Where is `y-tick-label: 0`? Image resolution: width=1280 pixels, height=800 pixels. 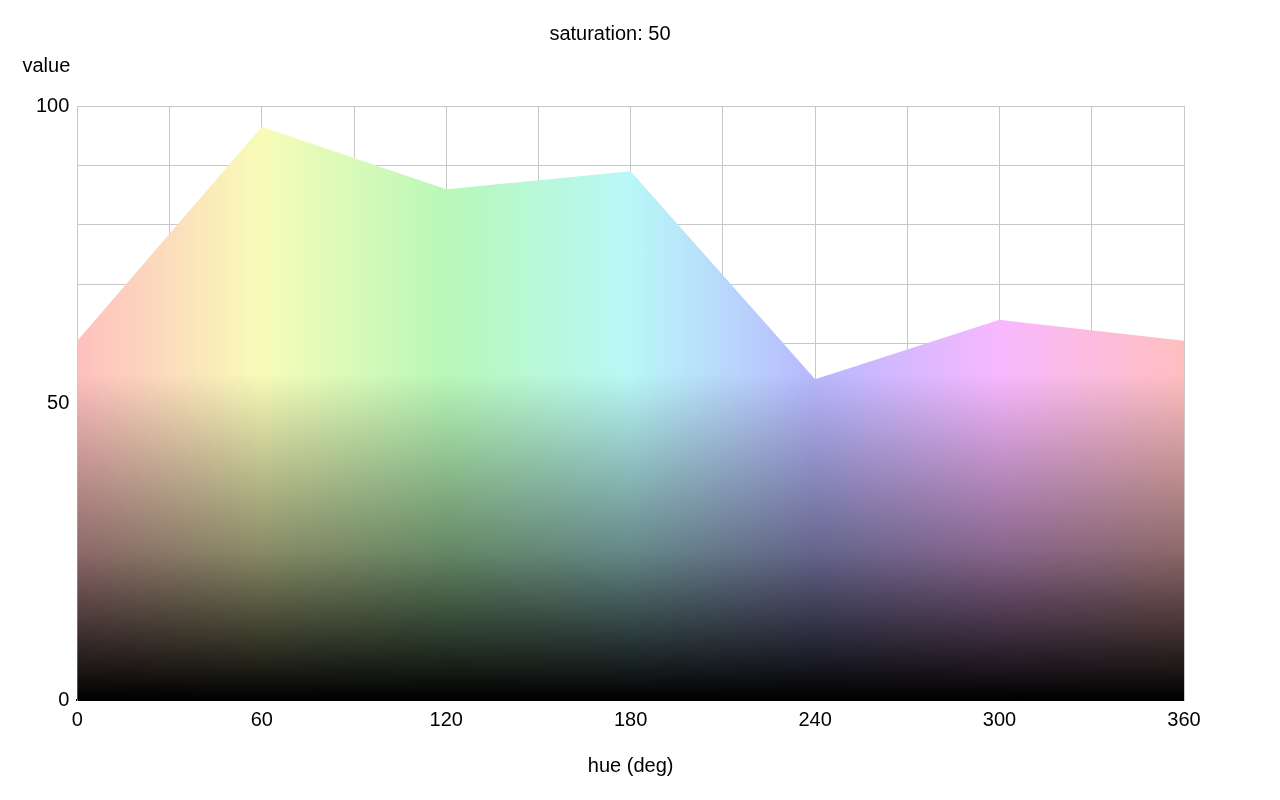
y-tick-label: 0 is located at coordinates (64, 698).